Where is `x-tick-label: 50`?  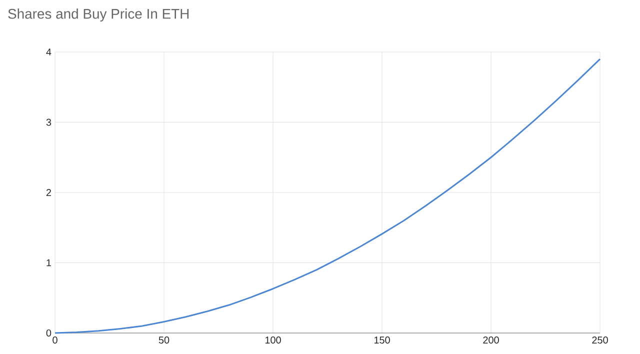
x-tick-label: 50 is located at coordinates (164, 340).